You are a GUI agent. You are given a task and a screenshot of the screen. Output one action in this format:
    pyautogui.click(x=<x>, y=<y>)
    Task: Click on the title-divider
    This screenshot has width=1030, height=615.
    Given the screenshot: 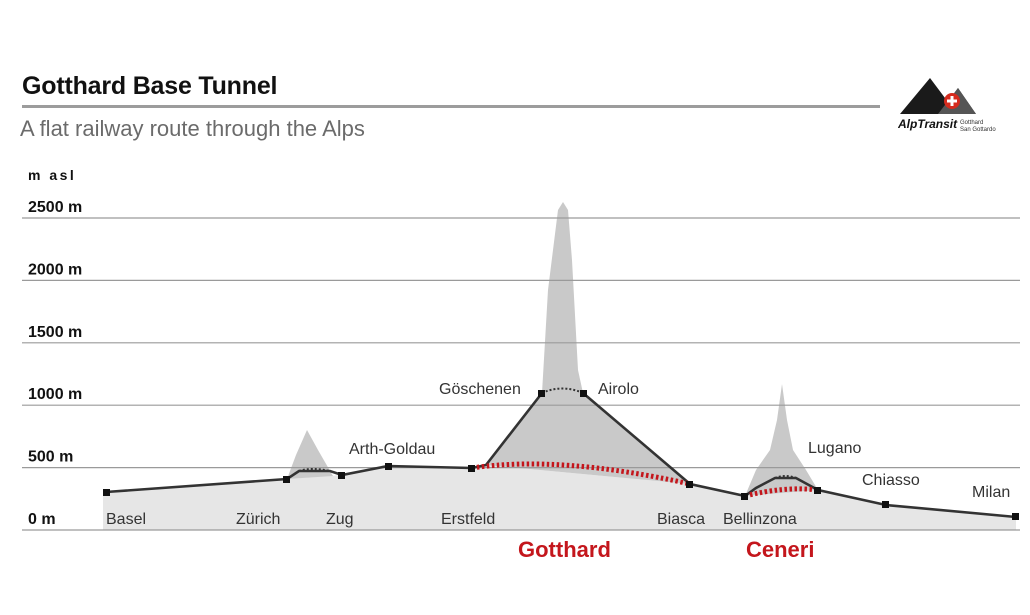 What is the action you would take?
    pyautogui.click(x=451, y=106)
    